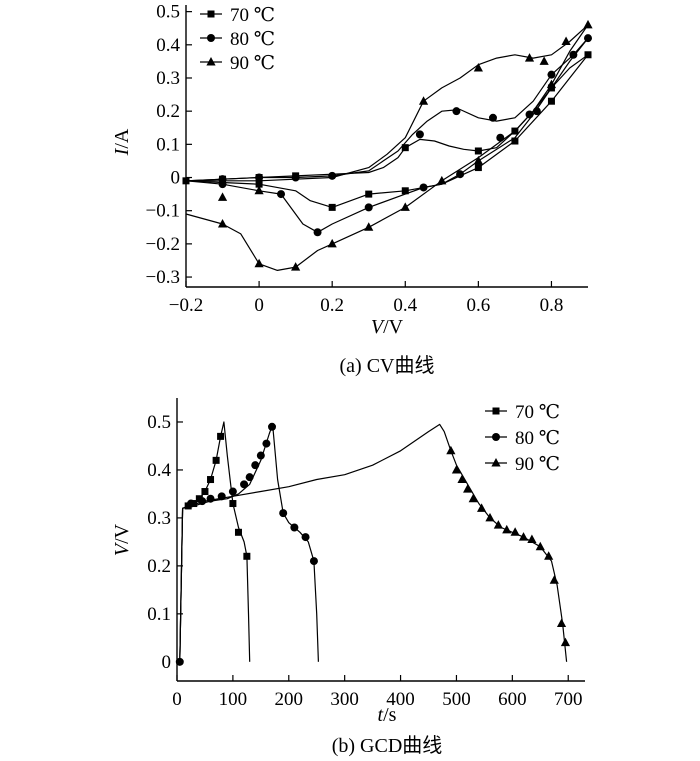 The image size is (700, 761). Describe the element at coordinates (163, 277) in the screenshot. I see `y-tick-label: −0.3` at that location.